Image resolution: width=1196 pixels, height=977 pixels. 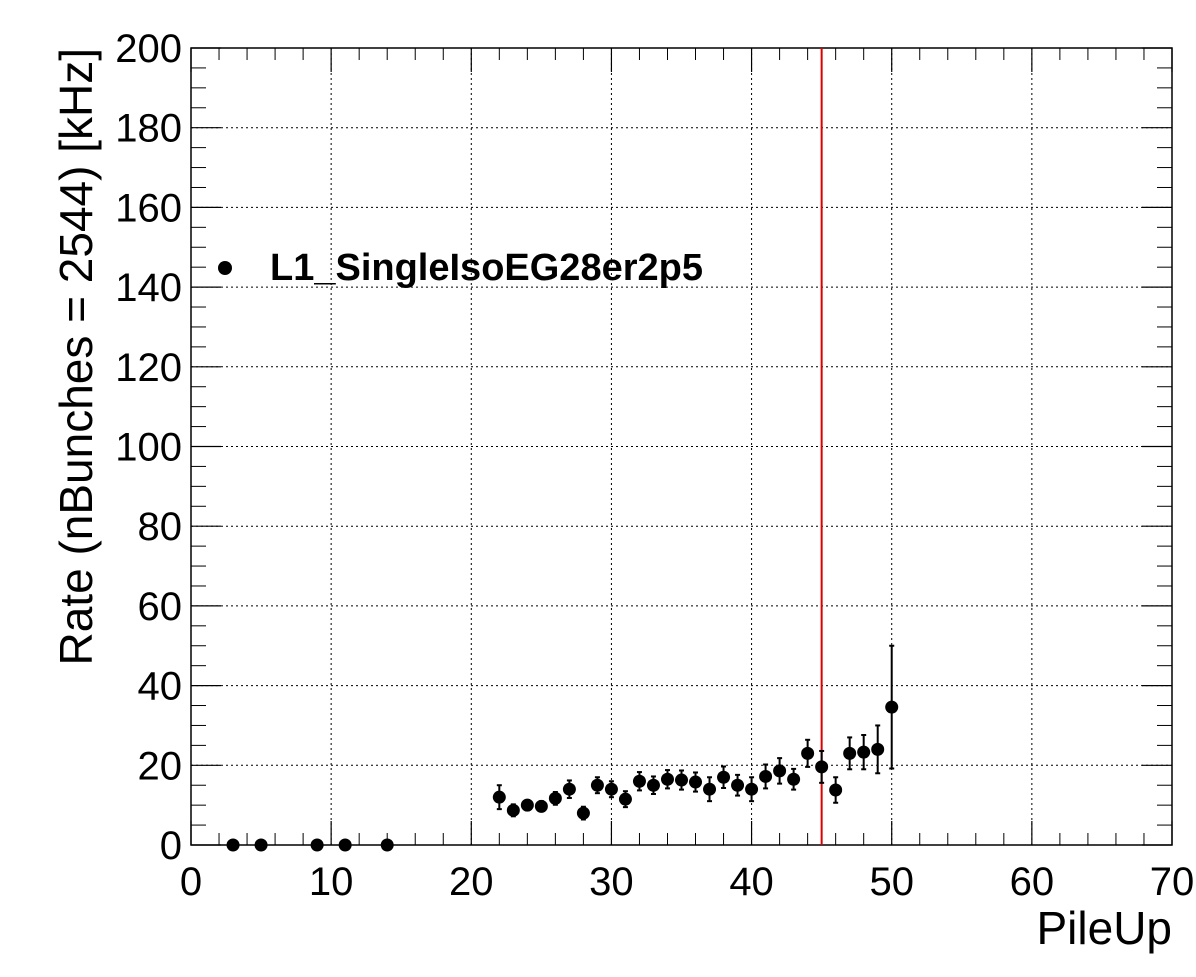 What do you see at coordinates (191, 882) in the screenshot?
I see `x-tick-label: 0` at bounding box center [191, 882].